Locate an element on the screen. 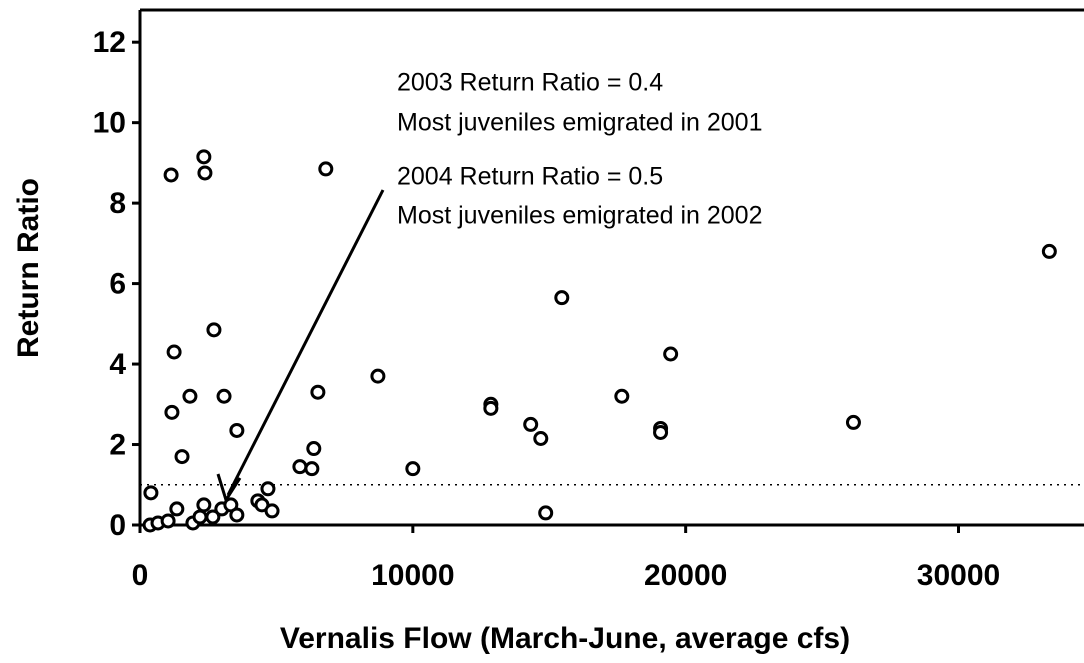  annotation: 2003 Return Ratio = 0.4 is located at coordinates (530, 83).